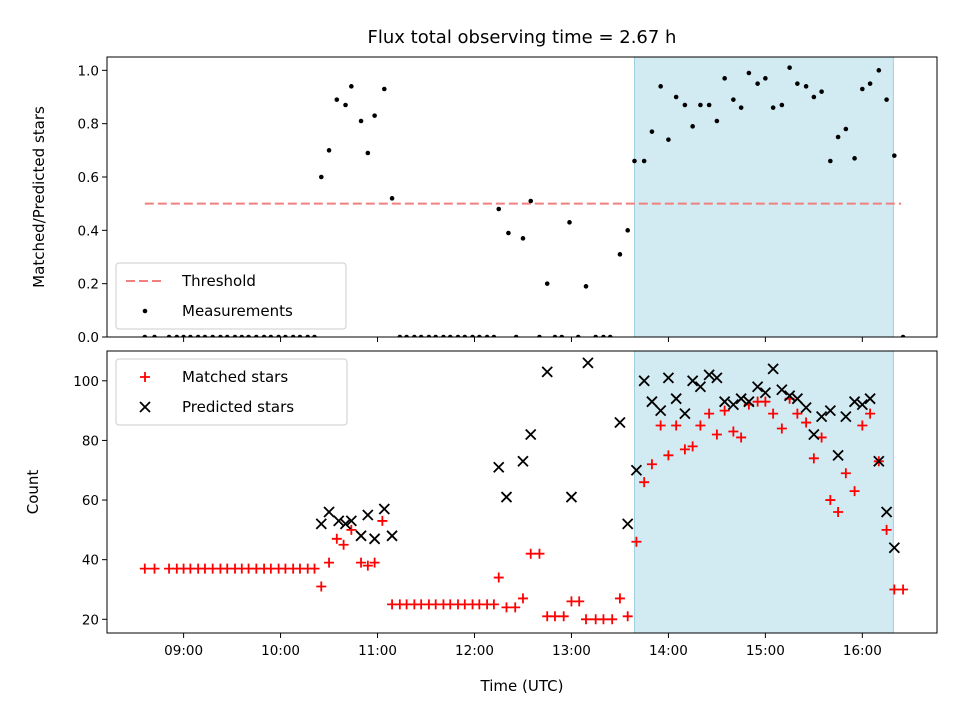 The width and height of the screenshot is (960, 720). I want to click on y-axis-label: Matched/Predicted stars, so click(39, 197).